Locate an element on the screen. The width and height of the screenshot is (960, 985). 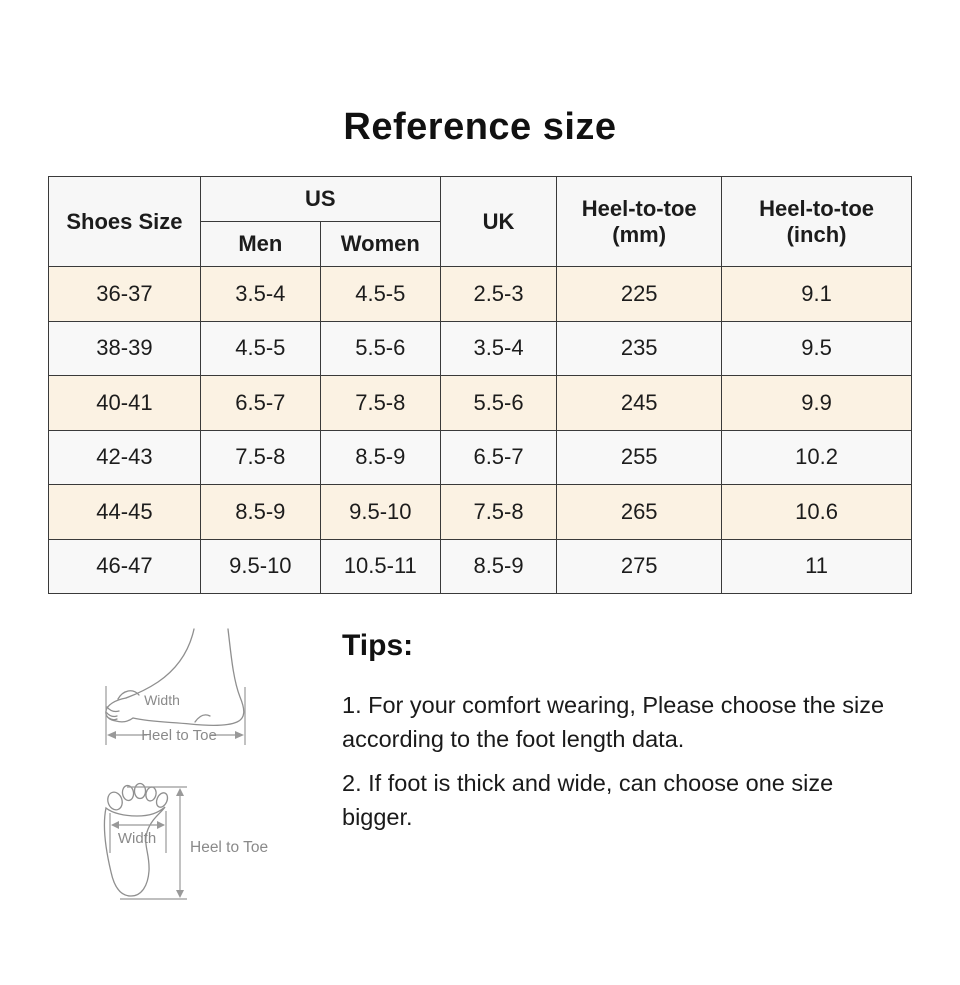
cell-shoes-size: 46-47 is located at coordinates (124, 566).